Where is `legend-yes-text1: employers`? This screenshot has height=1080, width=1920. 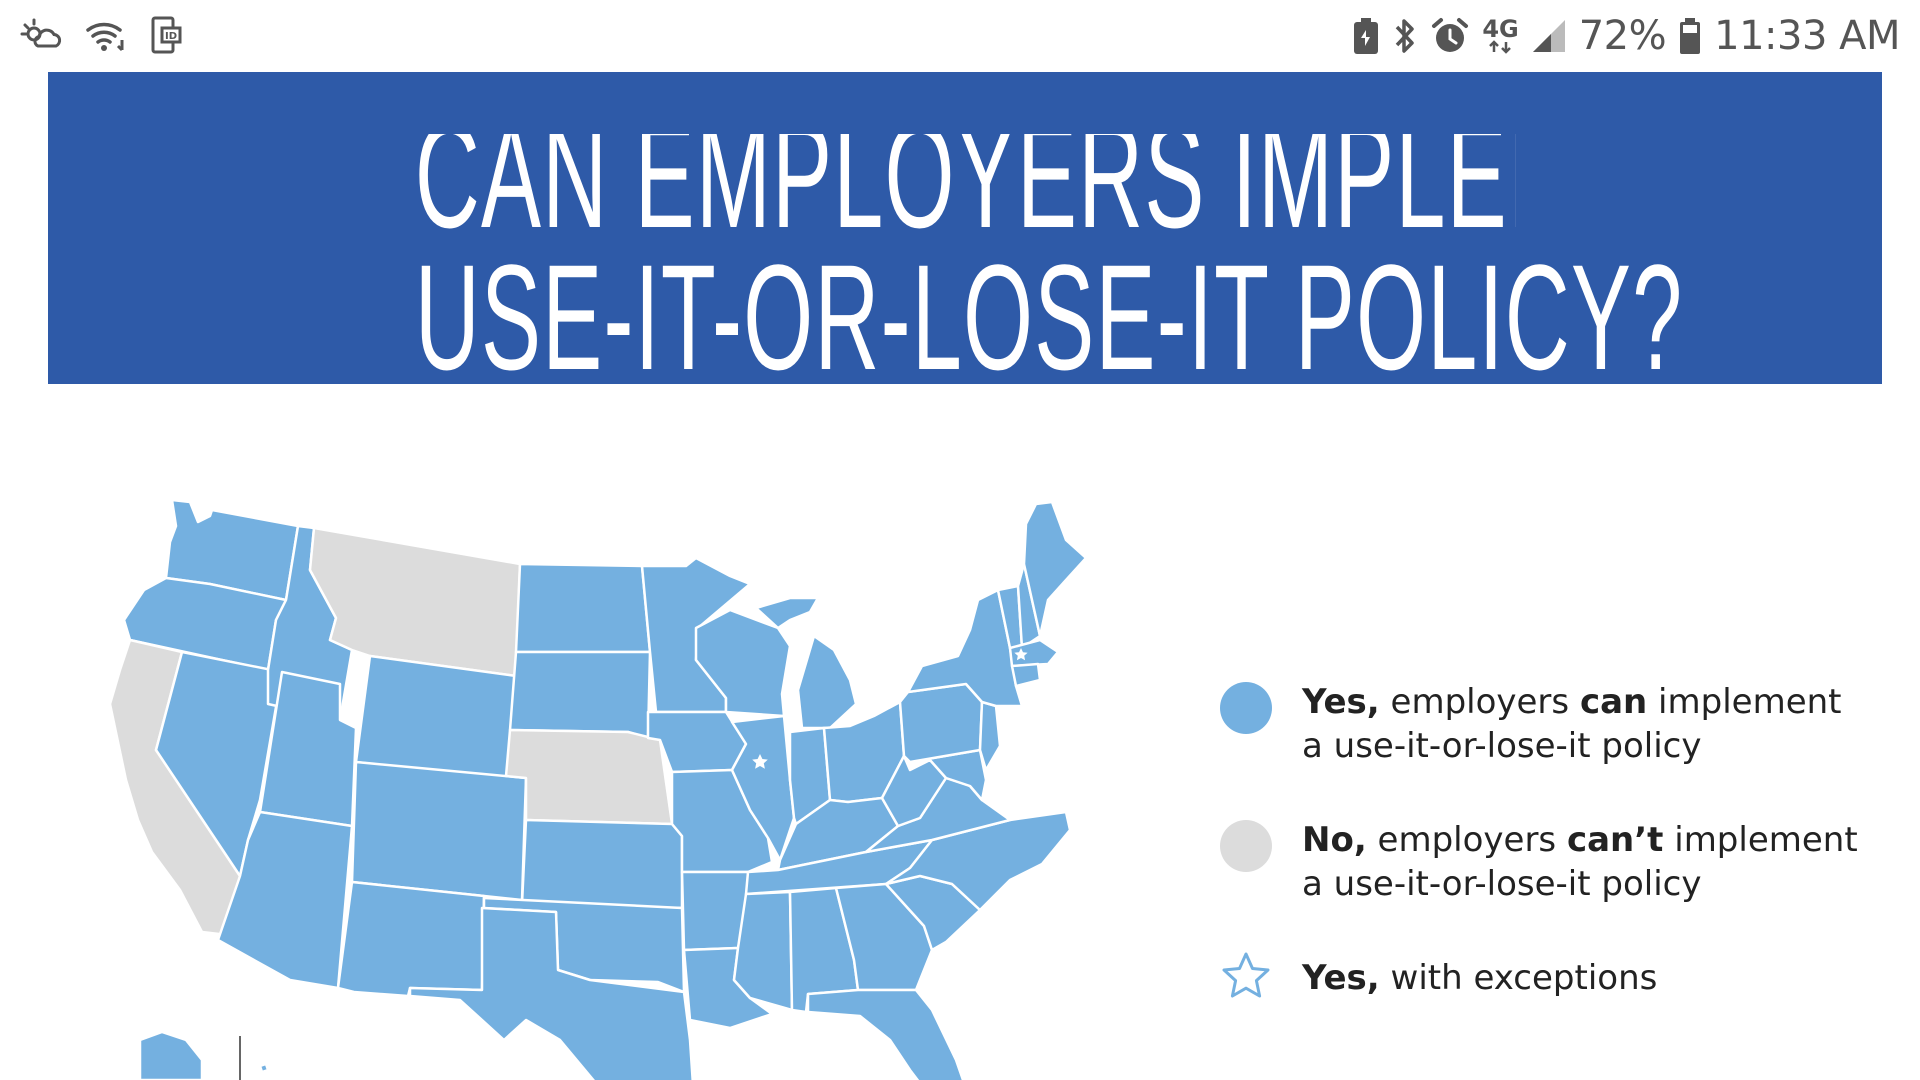
legend-yes-text1: employers is located at coordinates (1479, 702).